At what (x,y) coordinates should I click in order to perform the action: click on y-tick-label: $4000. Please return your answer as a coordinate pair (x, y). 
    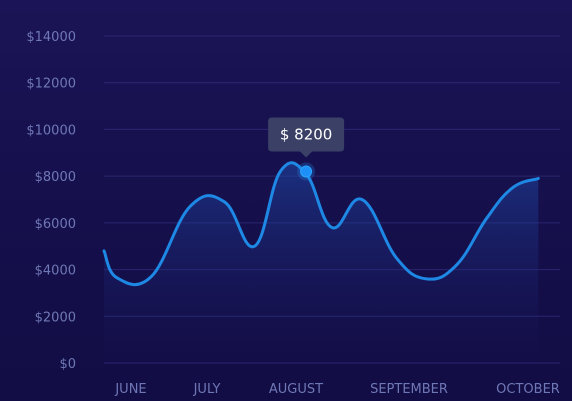
    Looking at the image, I should click on (55, 271).